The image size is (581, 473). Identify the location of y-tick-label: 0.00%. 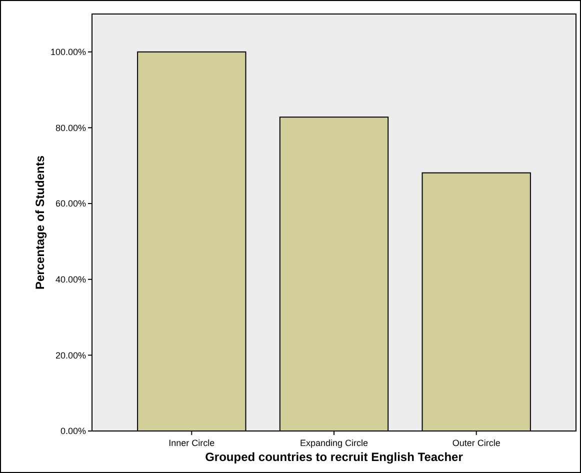
(73, 431).